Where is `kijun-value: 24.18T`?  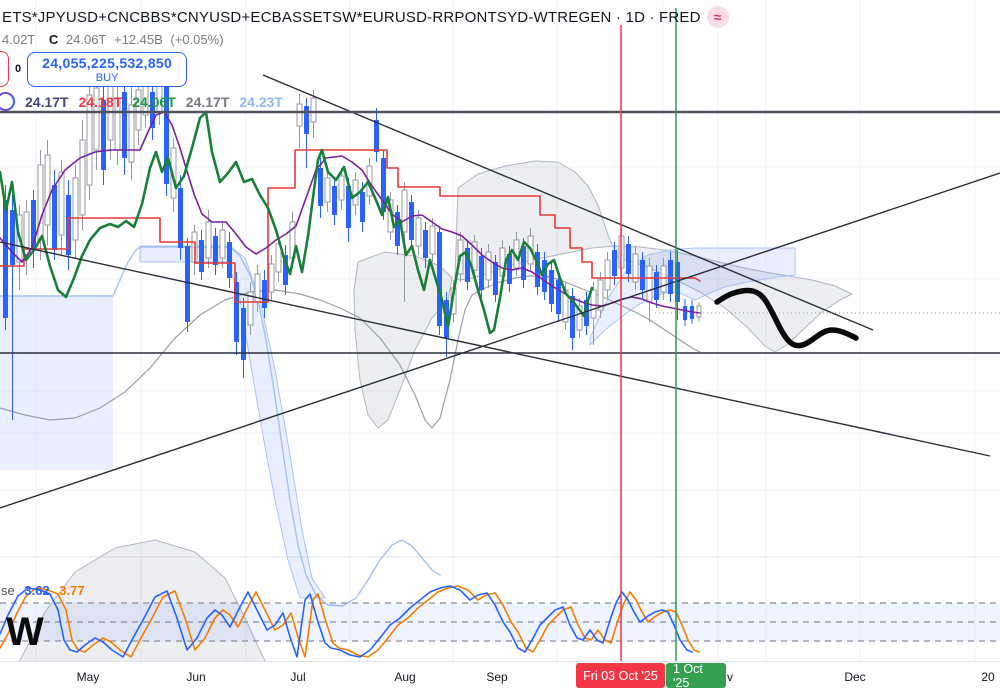
kijun-value: 24.18T is located at coordinates (100, 101).